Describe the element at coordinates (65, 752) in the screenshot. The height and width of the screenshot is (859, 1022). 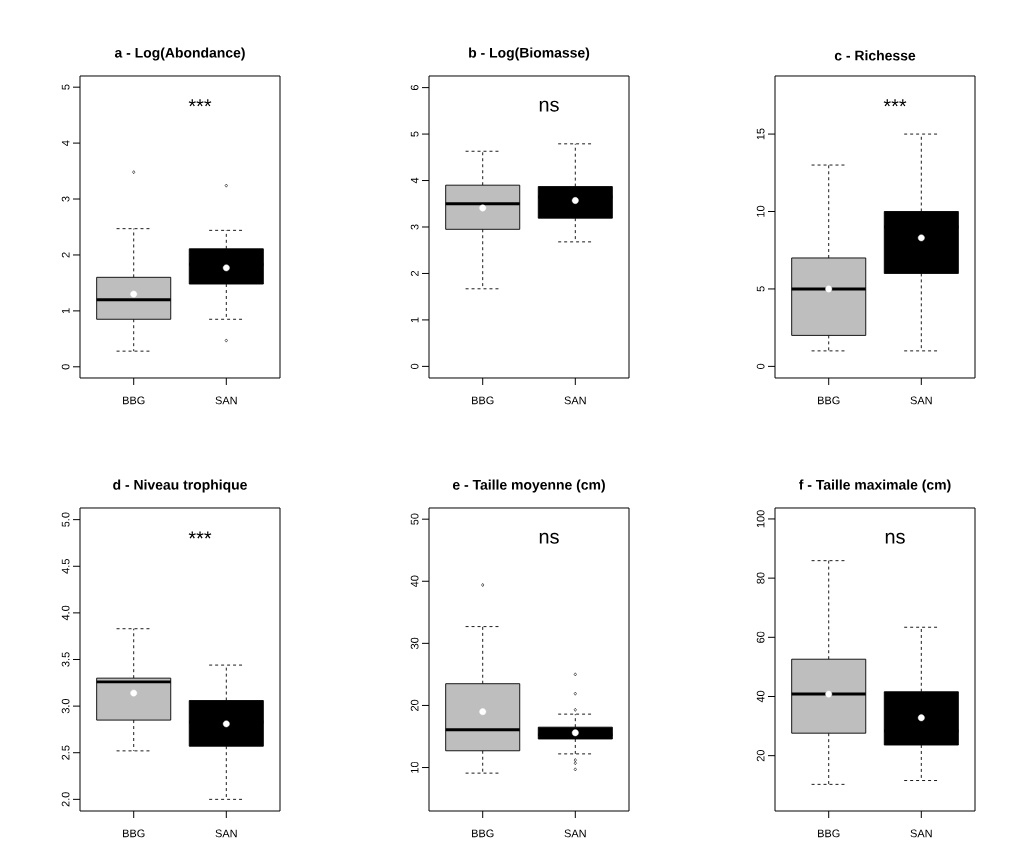
I see `y-tick-label: 2.5` at that location.